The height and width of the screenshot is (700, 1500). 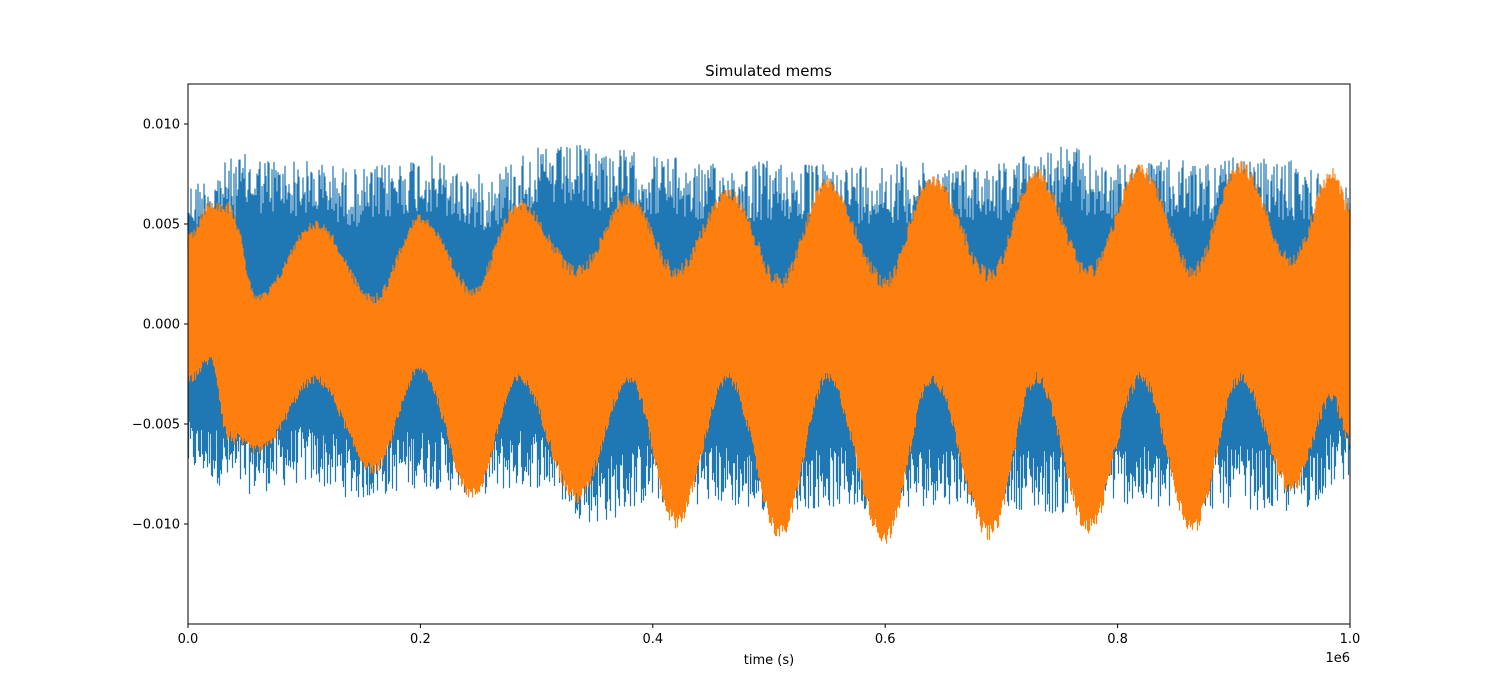 I want to click on y-axis: −0.010 −0.005 0.000 0.005 0.010, so click(x=160, y=325).